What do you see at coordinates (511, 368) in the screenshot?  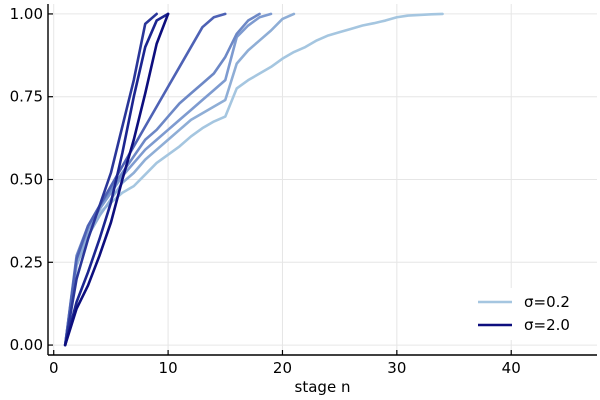 I see `x-tick-label: 40` at bounding box center [511, 368].